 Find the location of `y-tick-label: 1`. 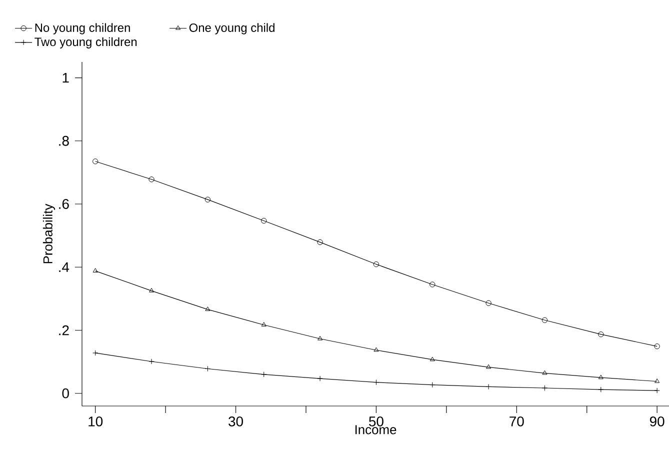

y-tick-label: 1 is located at coordinates (65, 77).